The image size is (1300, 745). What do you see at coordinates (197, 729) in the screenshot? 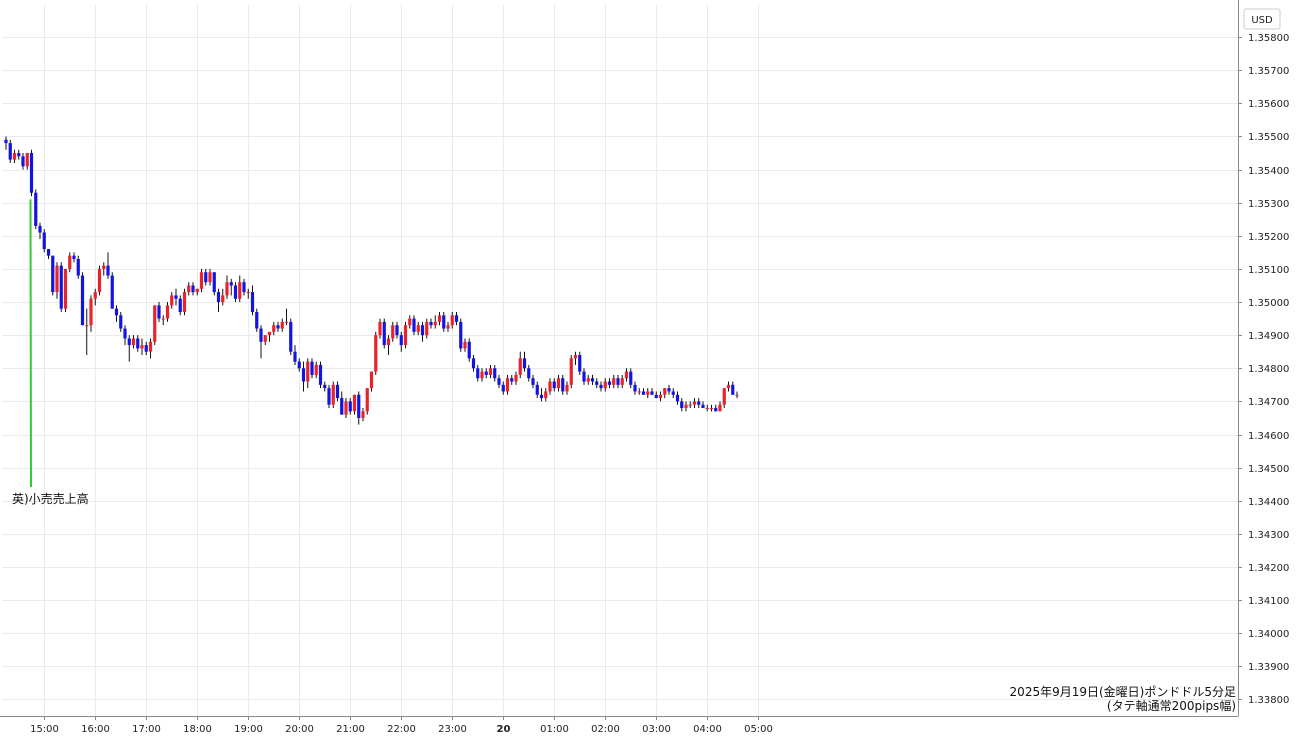
I see `x-tick-label: 18:00` at bounding box center [197, 729].